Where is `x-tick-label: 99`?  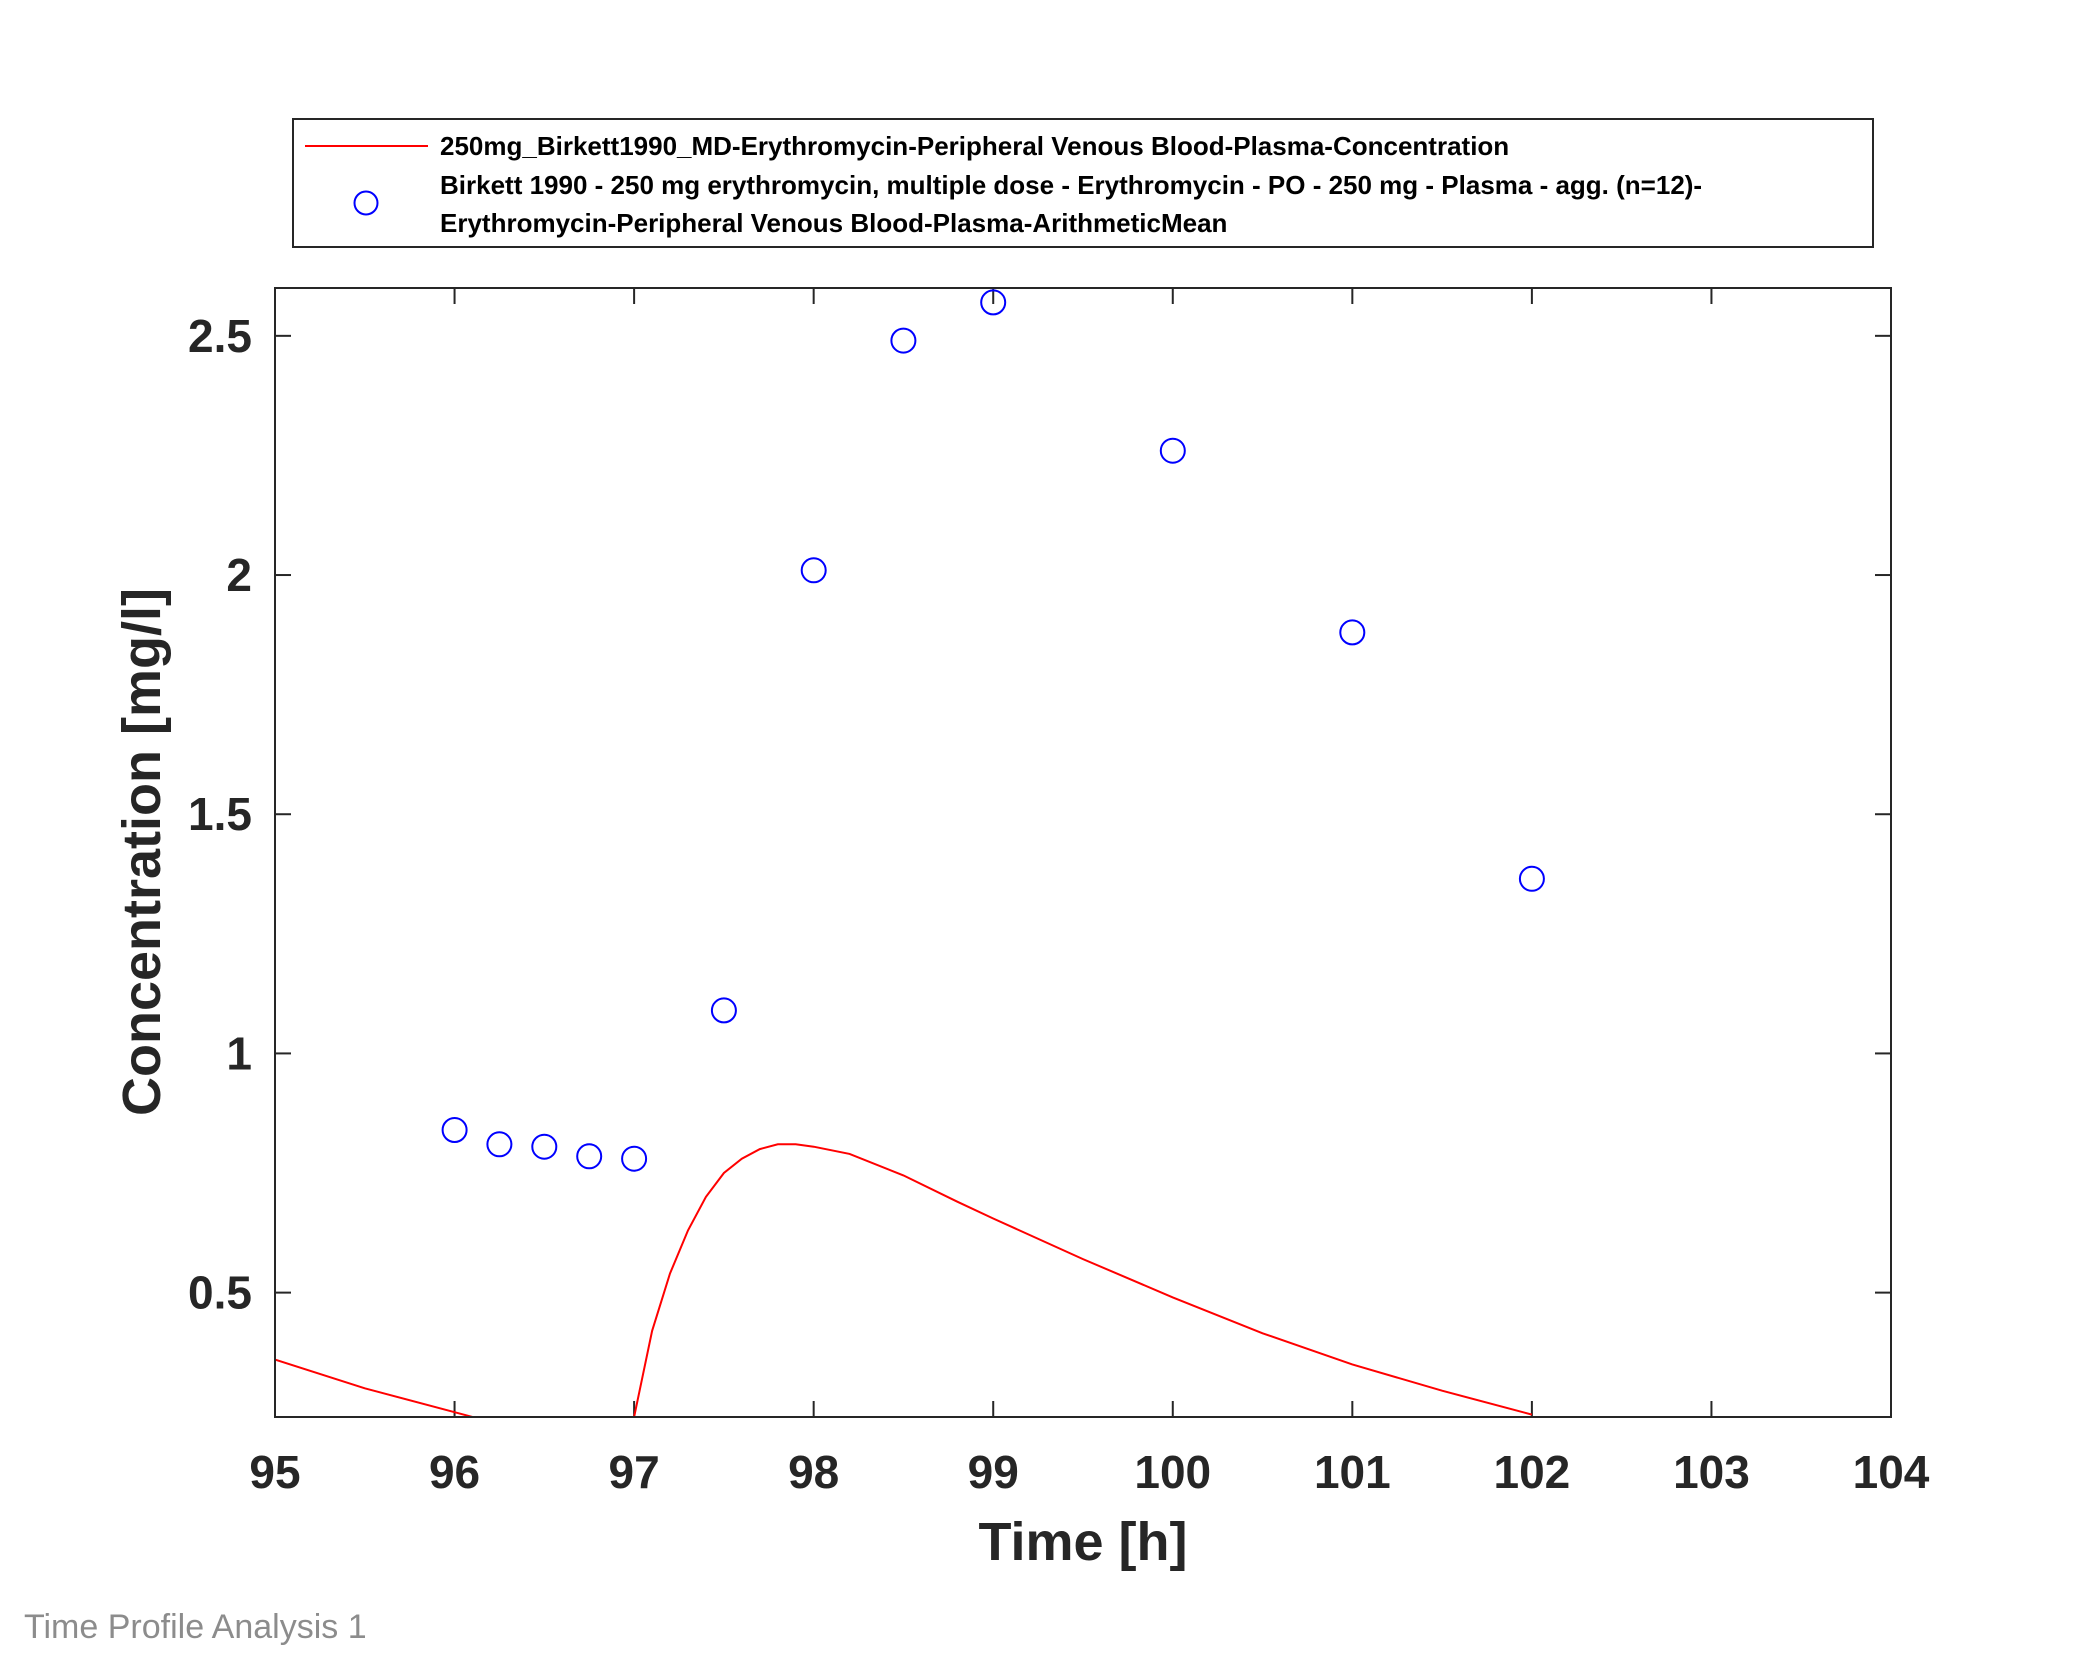 x-tick-label: 99 is located at coordinates (993, 1472).